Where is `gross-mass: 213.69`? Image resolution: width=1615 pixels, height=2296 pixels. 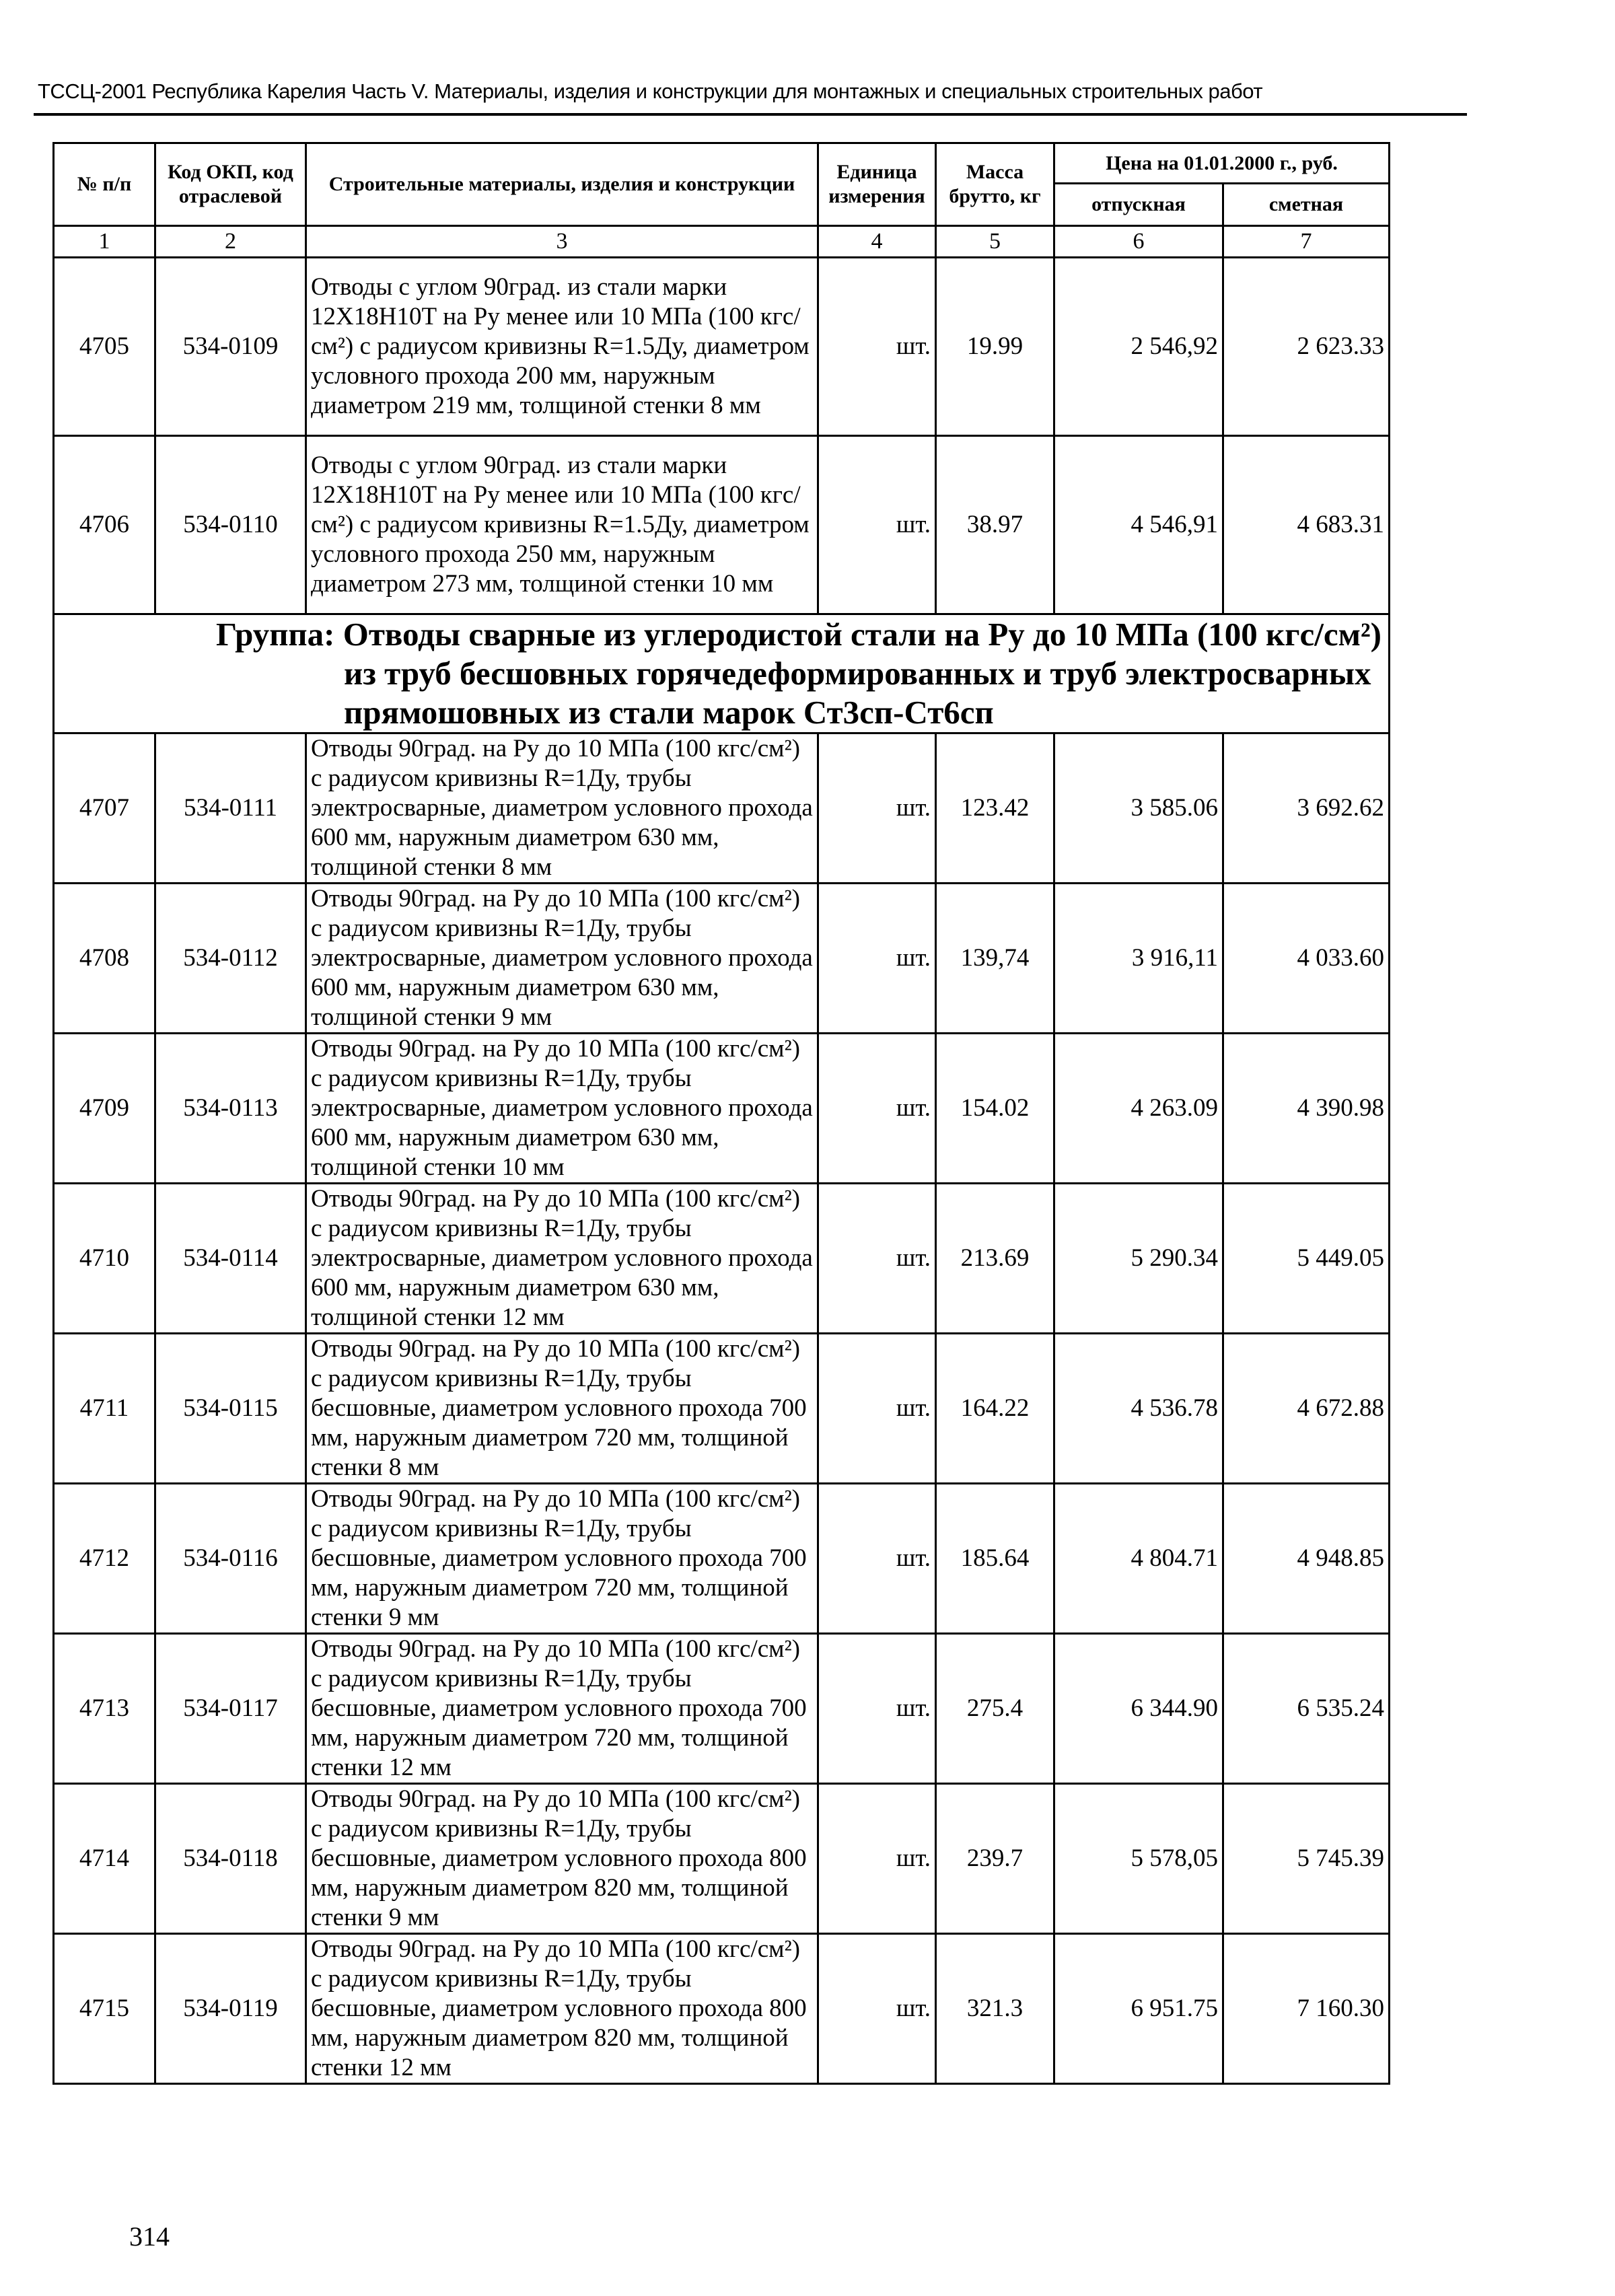
gross-mass: 213.69 is located at coordinates (995, 1258).